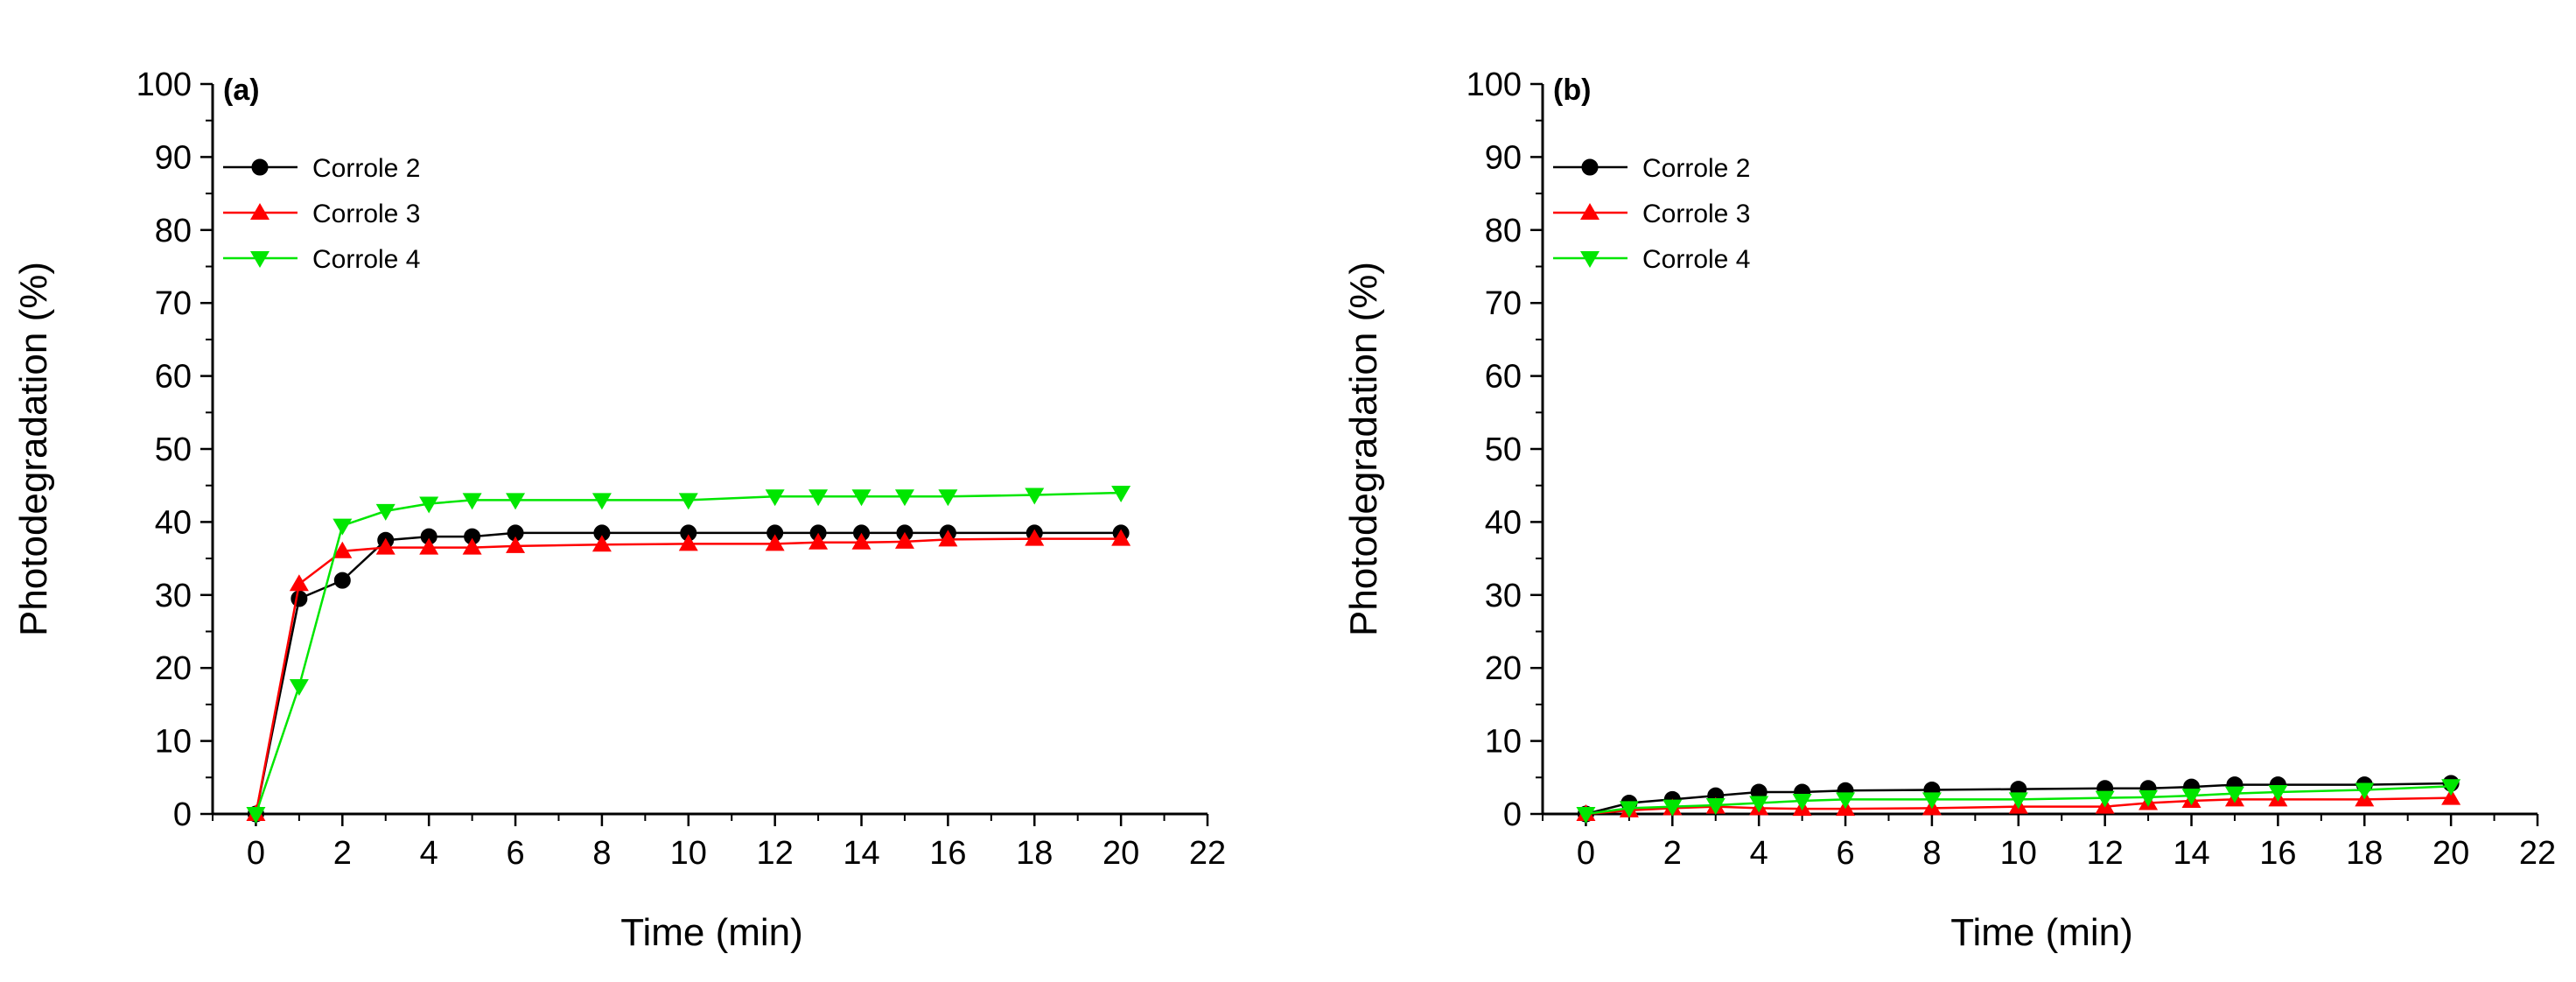  I want to click on legend: Corrole 2 Corrole 3 Corrole 4, so click(1651, 214).